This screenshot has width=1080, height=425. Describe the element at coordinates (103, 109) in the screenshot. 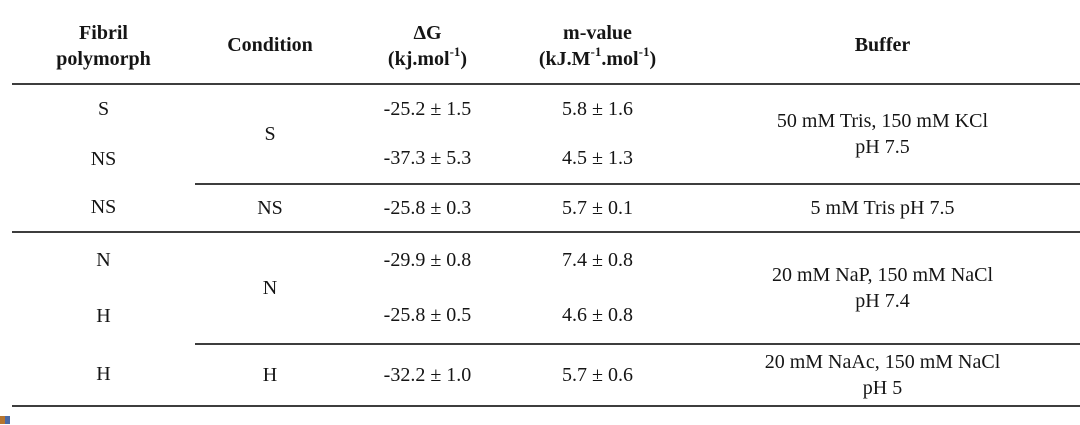

I see `cell-polymorph: S` at that location.